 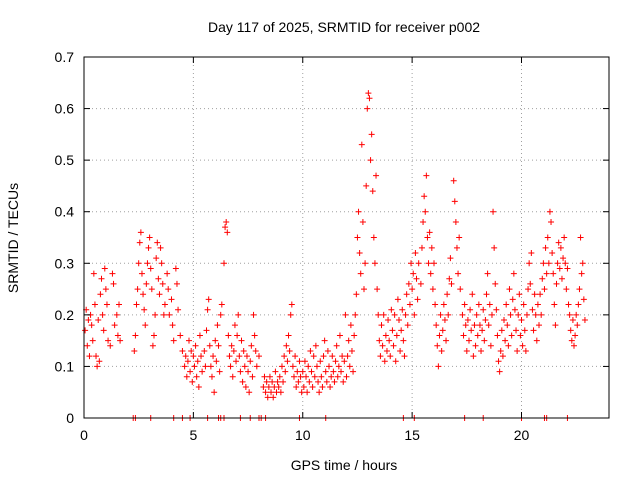 What do you see at coordinates (65, 212) in the screenshot?
I see `y-tick-label: 0.4` at bounding box center [65, 212].